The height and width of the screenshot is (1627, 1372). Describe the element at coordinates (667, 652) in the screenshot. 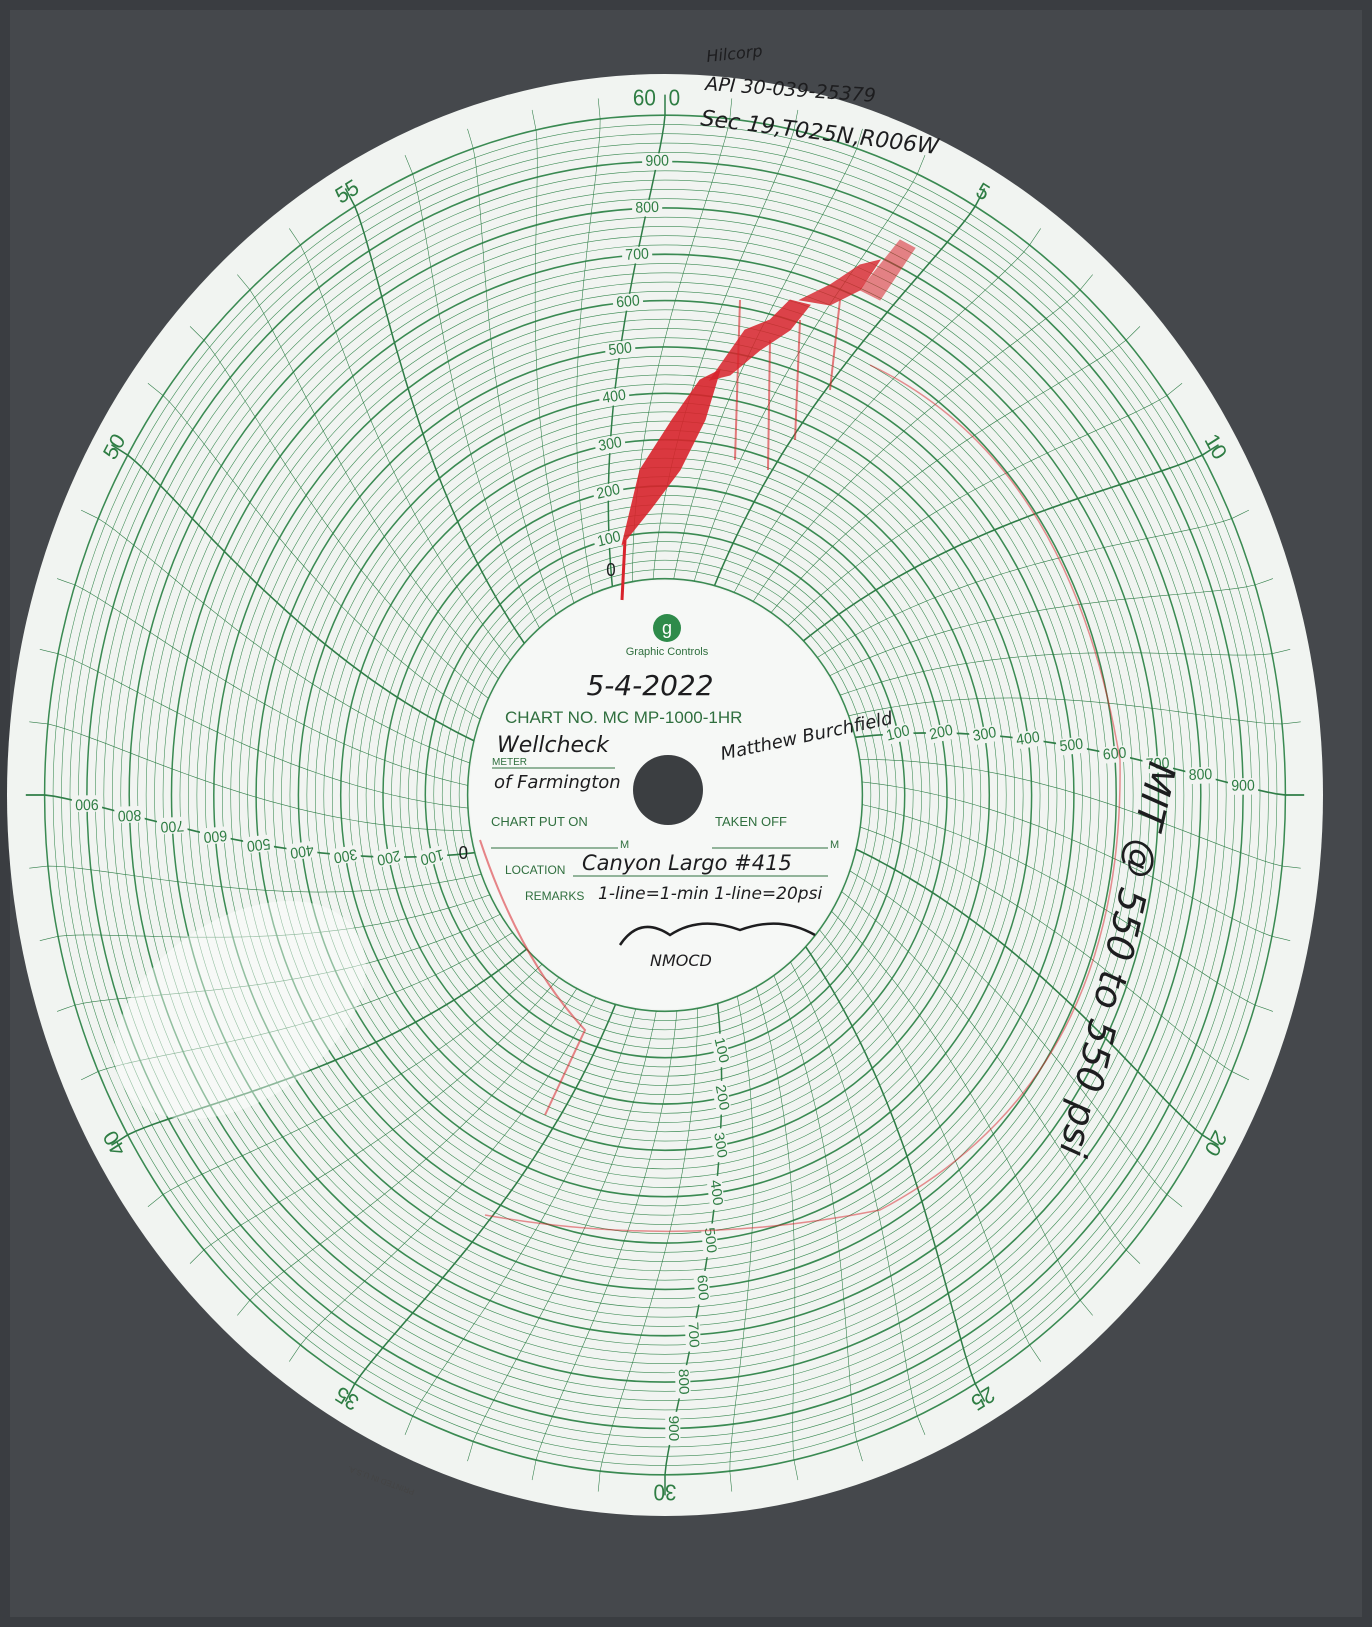

I see `brand-name: Graphic Controls` at that location.